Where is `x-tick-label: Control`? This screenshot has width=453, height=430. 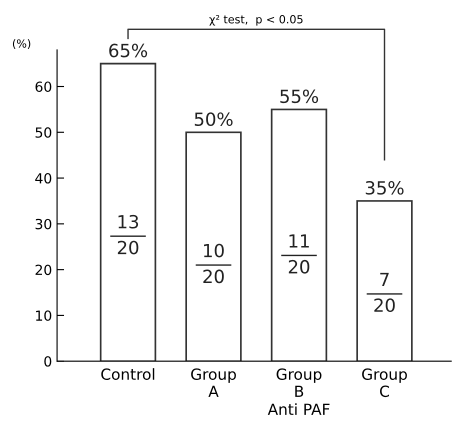 x-tick-label: Control is located at coordinates (127, 374).